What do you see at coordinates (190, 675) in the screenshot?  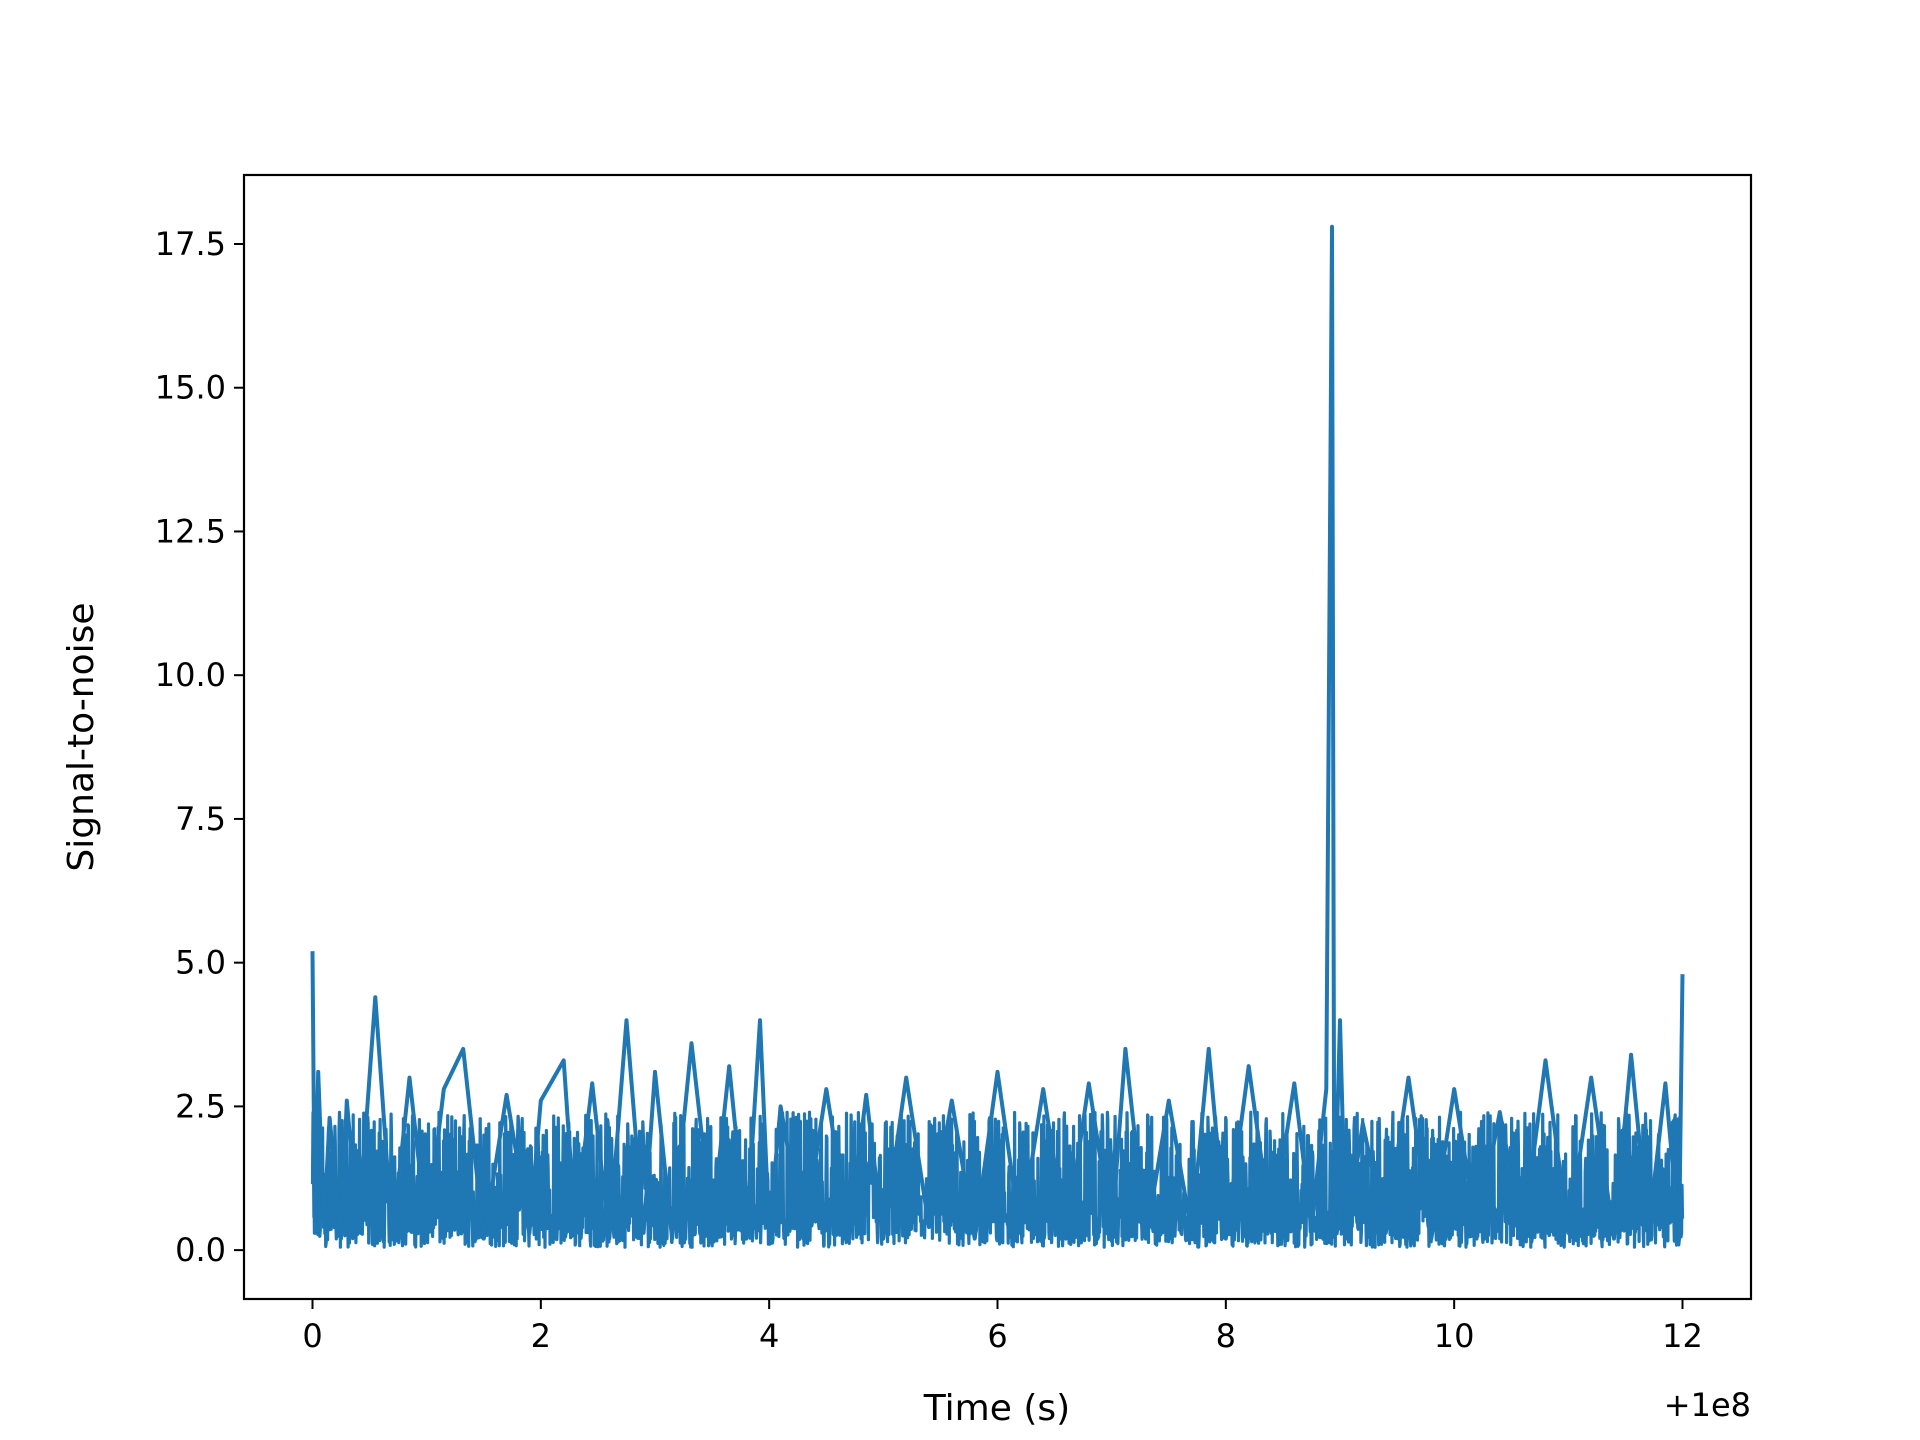 I see `y-tick-label: 10.0` at bounding box center [190, 675].